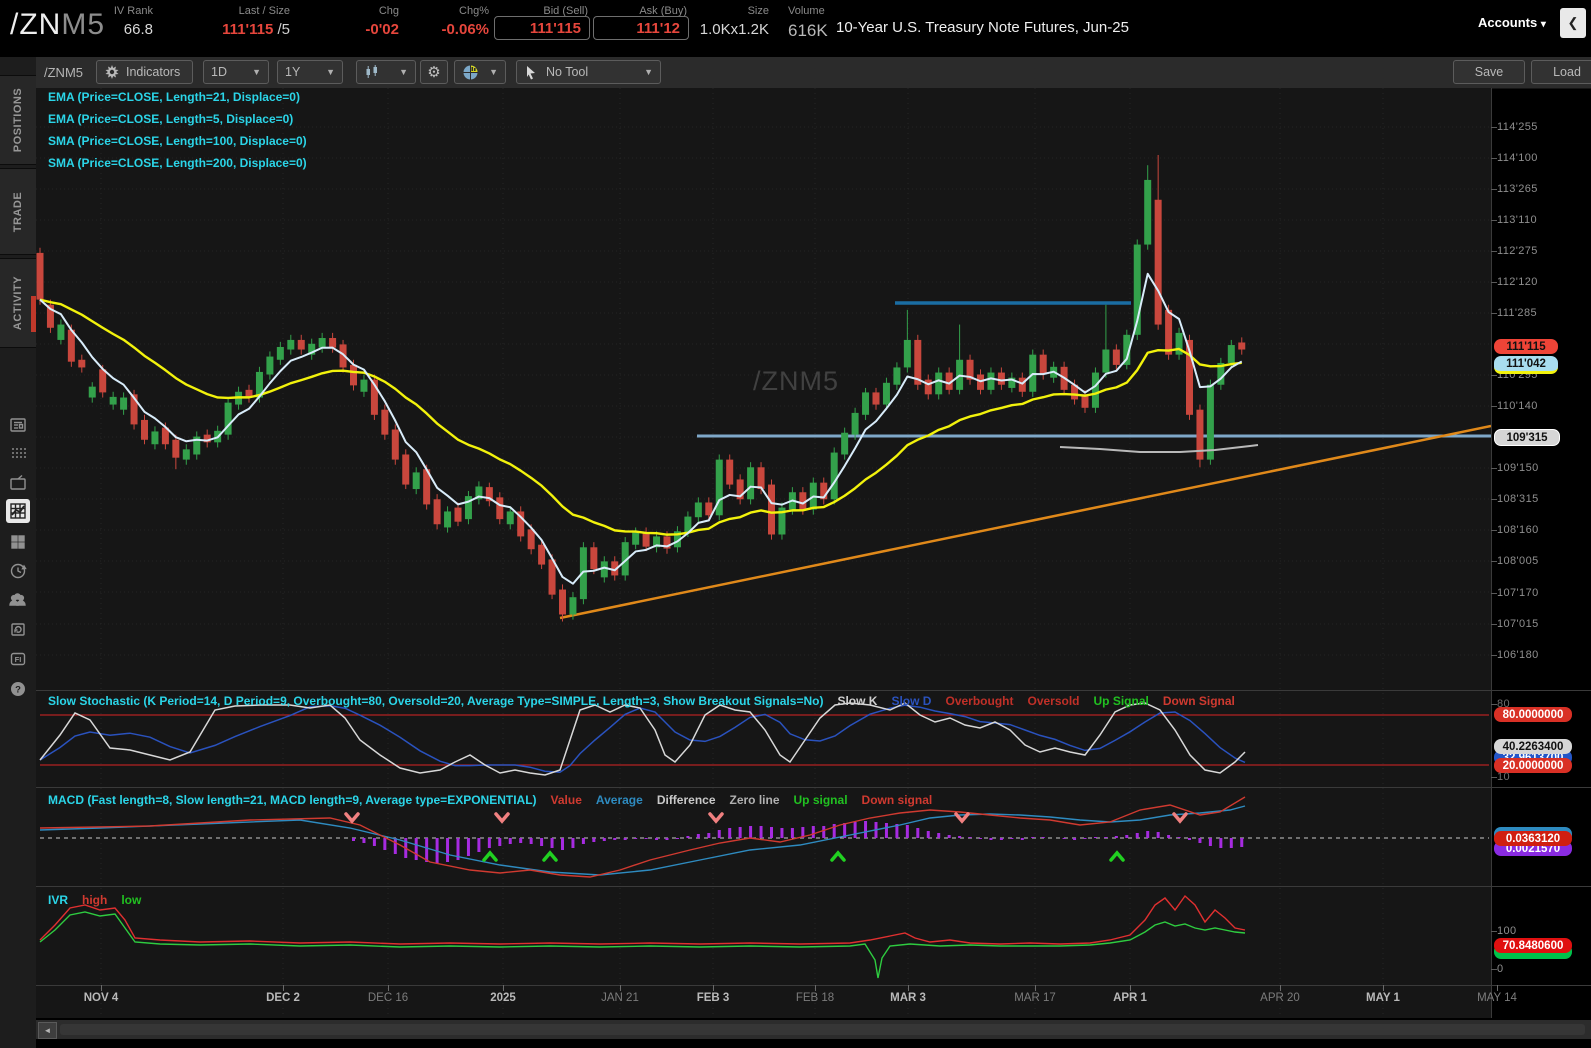 This screenshot has height=1048, width=1591. Describe the element at coordinates (1053, 701) in the screenshot. I see `legend-item: Oversold` at that location.